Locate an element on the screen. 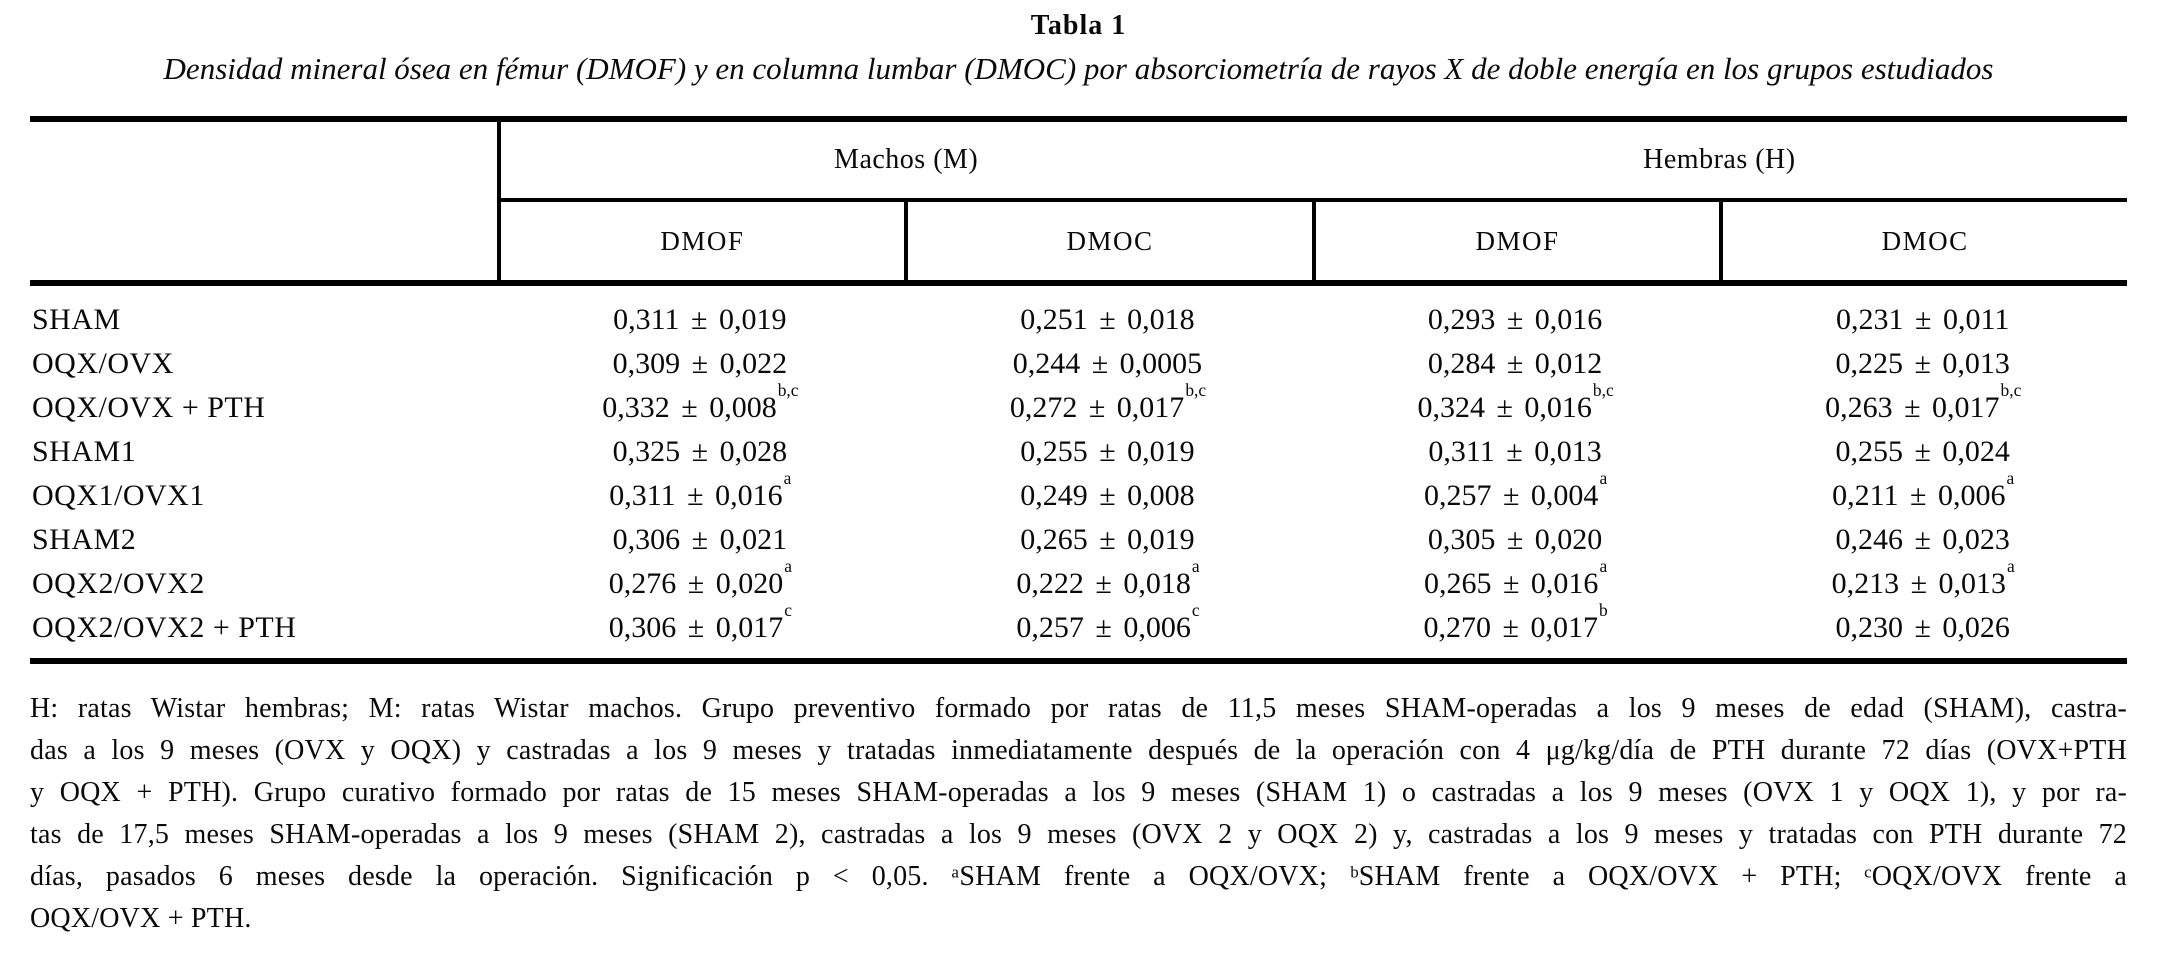 Image resolution: width=2157 pixels, height=964 pixels. value-text: 0,265 ± 0,019 is located at coordinates (1107, 539).